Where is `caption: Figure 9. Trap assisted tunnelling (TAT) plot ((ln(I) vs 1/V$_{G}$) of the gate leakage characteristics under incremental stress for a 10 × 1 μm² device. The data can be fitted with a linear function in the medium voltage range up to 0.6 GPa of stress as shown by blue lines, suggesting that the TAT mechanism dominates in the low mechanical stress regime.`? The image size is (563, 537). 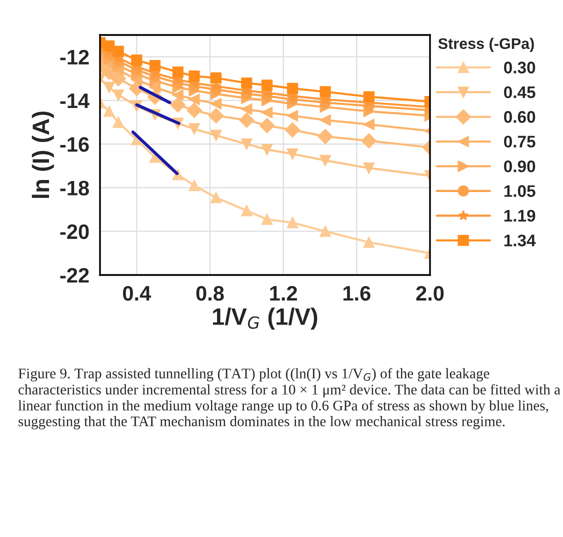 caption: Figure 9. Trap assisted tunnelling (TAT) plot ((ln(I) vs 1/V$_{G}$) of the gate leakage characteristics under incremental stress for a 10 × 1 μm² device. The data can be fitted with a linear function in the medium voltage range up to 0.6 GPa of stress as shown by blue lines, suggesting that the TAT mechanism dominates in the low mechanical stress regime. is located at coordinates (289, 399).